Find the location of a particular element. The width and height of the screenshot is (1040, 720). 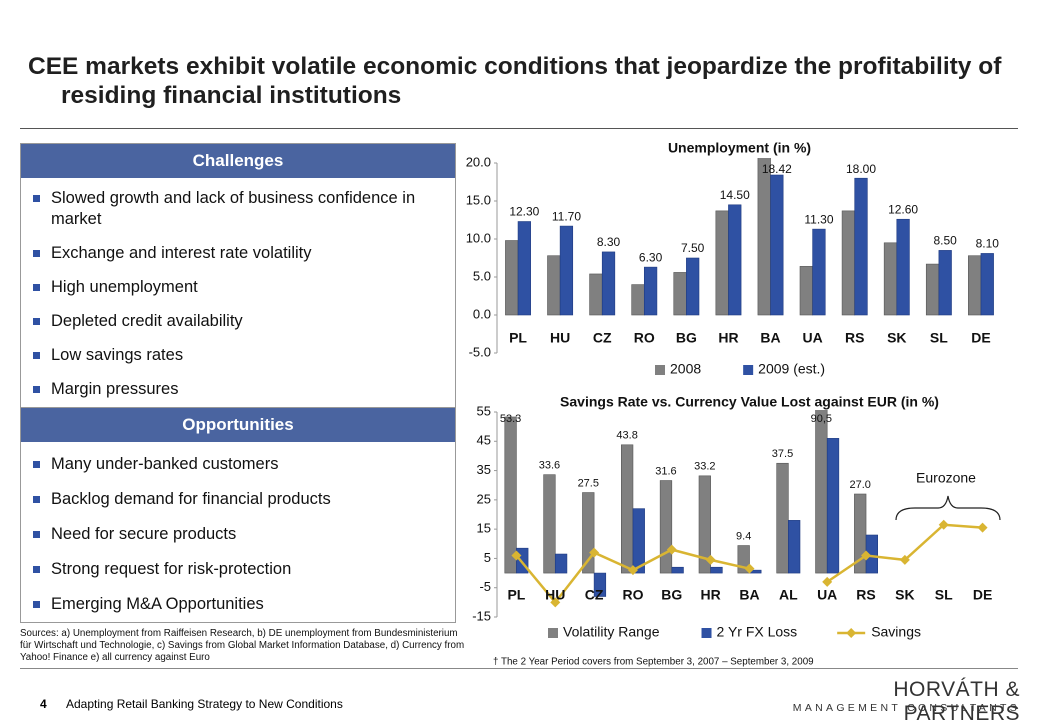

y-tick-label: -5.0 is located at coordinates (480, 351).